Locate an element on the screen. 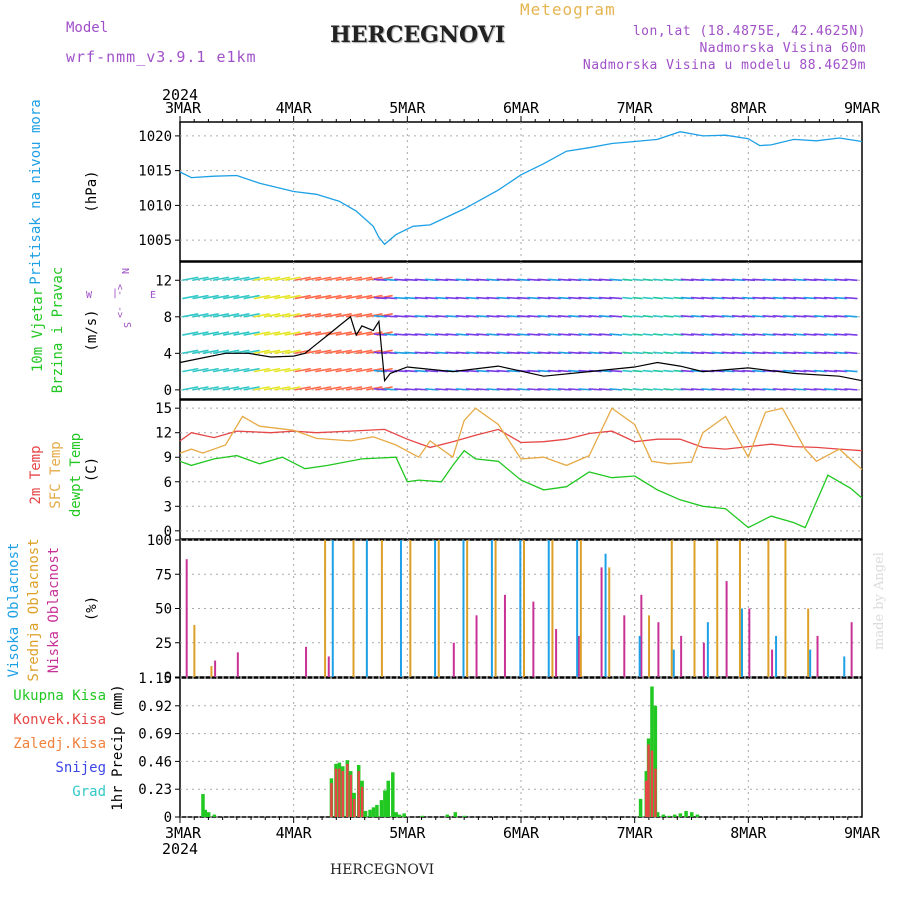 This screenshot has height=900, width=900. precip-legend-item: Zaledj.Kisa is located at coordinates (59, 744).